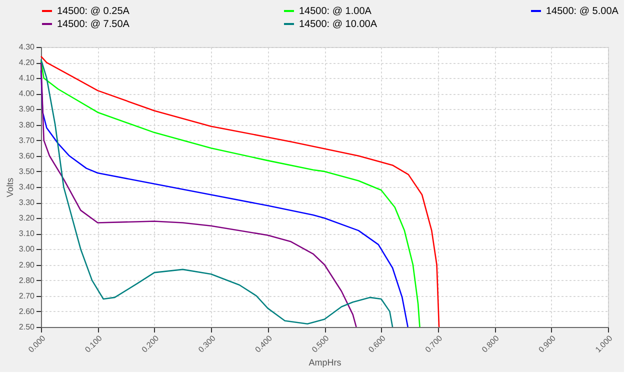  Describe the element at coordinates (27, 63) in the screenshot. I see `y-tick-label: 4.20` at that location.